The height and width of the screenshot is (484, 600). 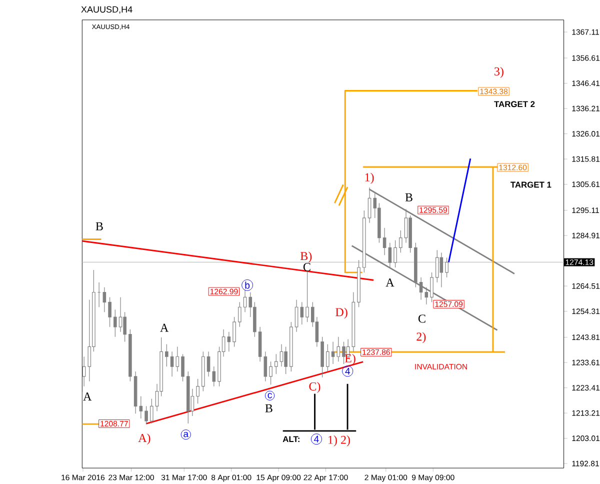 I want to click on annotation: c, so click(x=270, y=395).